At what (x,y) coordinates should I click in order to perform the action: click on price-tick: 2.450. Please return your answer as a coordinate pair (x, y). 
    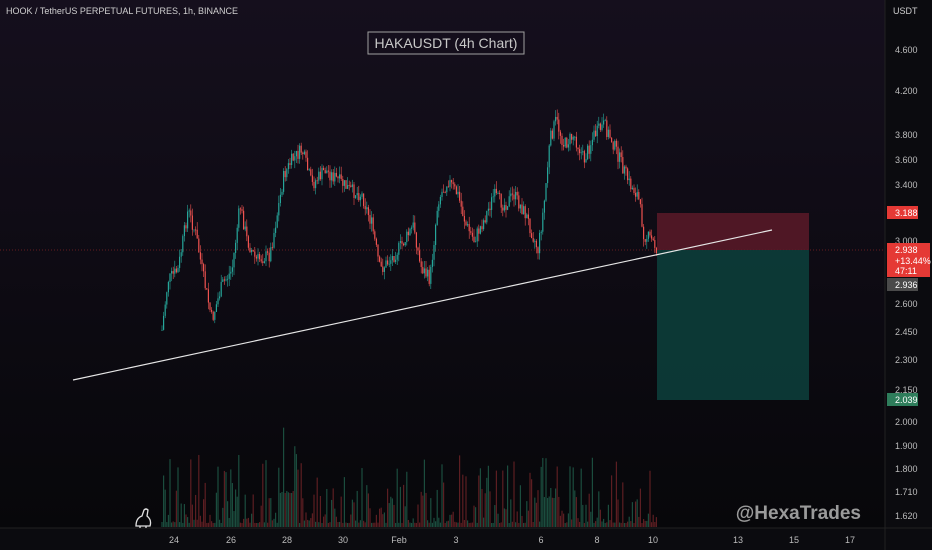
    Looking at the image, I should click on (906, 332).